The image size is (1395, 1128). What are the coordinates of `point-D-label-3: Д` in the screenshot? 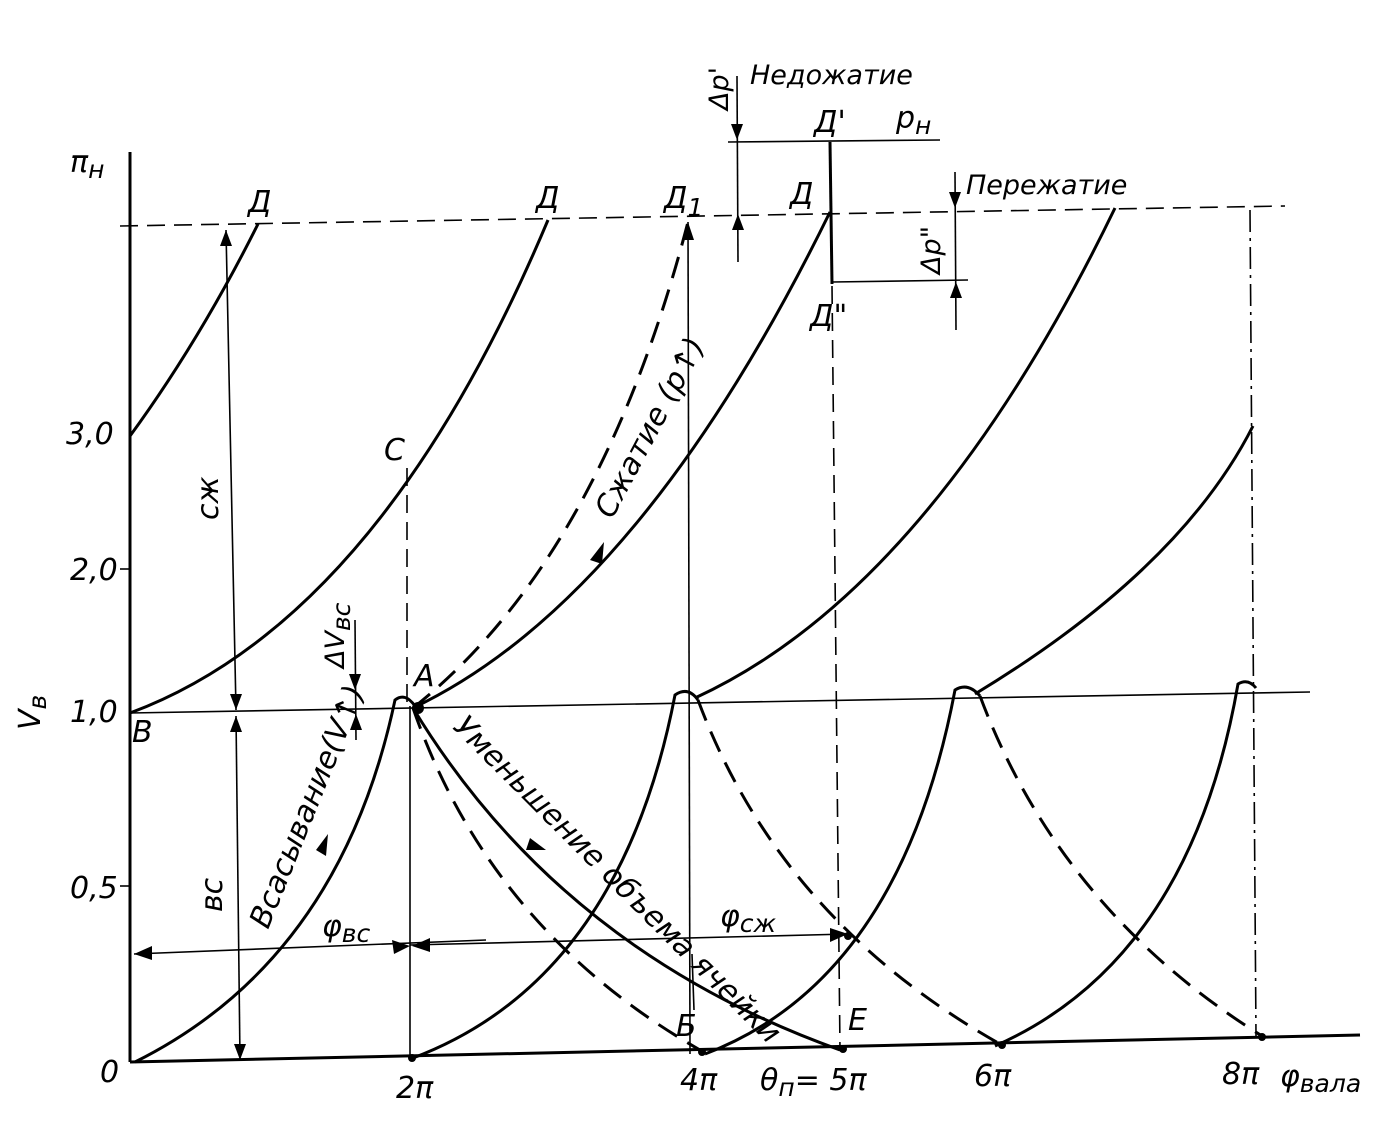 It's located at (800, 194).